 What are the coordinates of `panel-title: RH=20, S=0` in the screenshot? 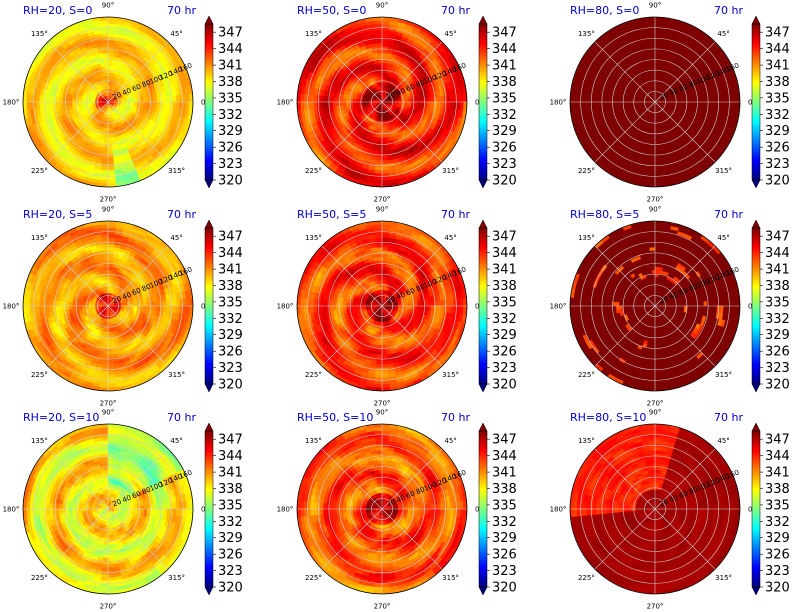 It's located at (57, 10).